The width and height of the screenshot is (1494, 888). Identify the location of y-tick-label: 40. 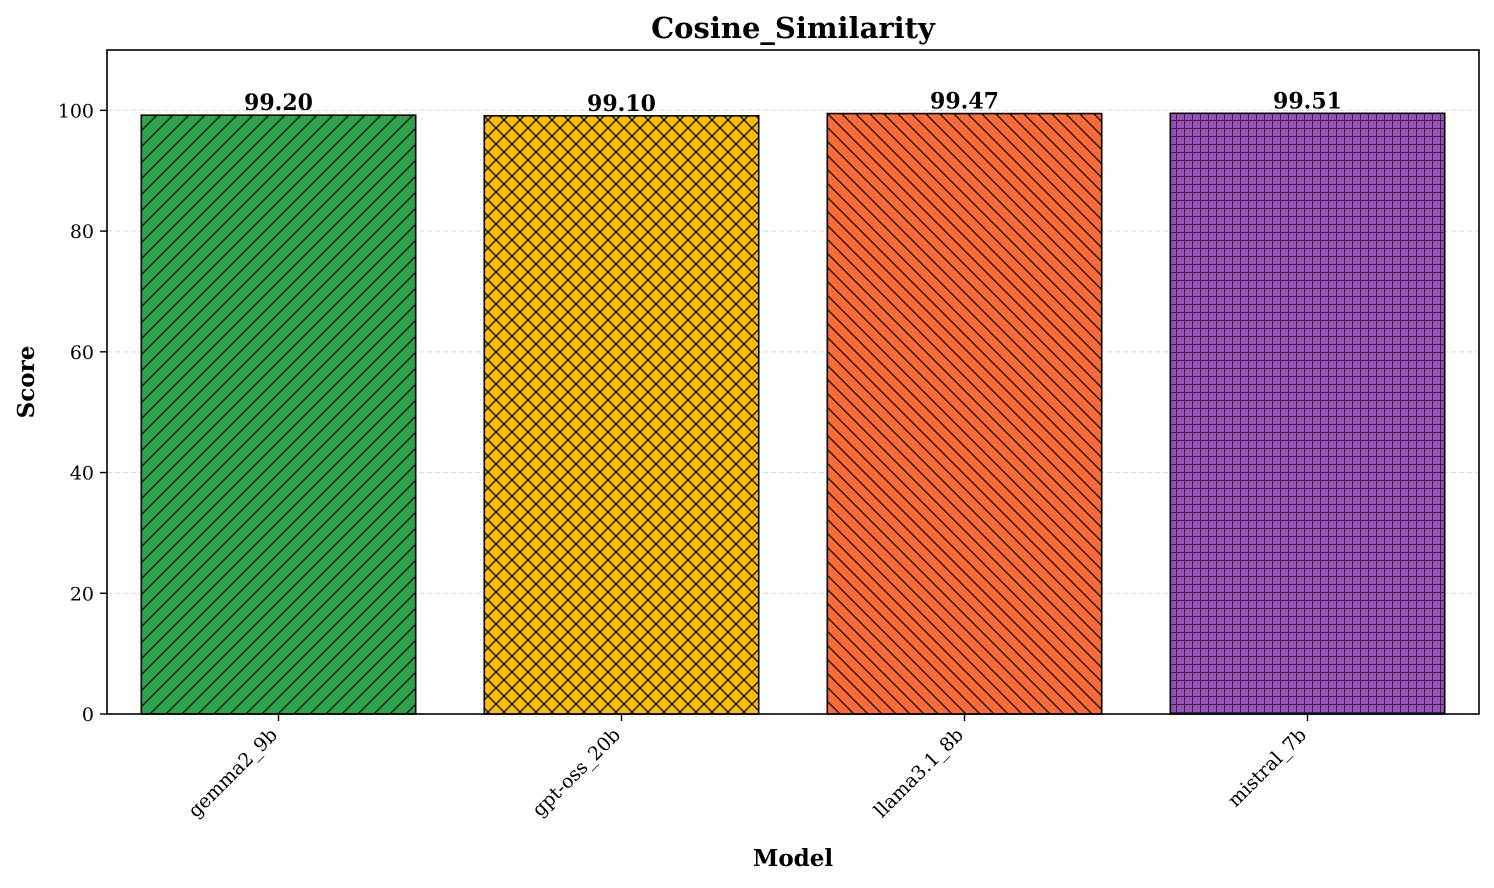
(82, 474).